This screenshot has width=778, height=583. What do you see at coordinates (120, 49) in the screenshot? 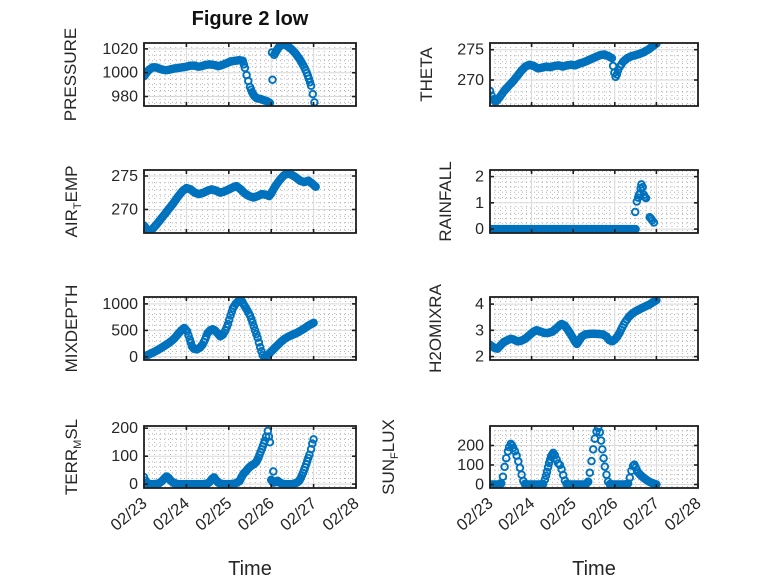
I see `y-tick-label: 1020` at bounding box center [120, 49].